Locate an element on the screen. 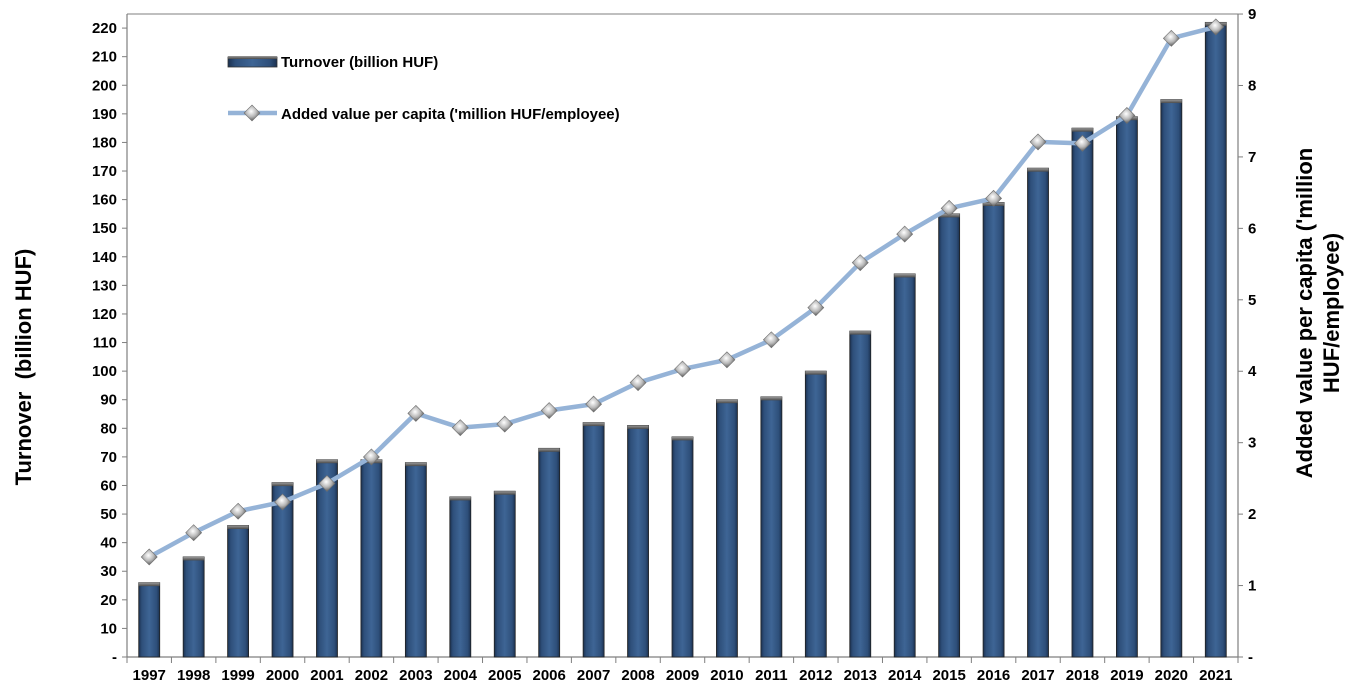 The height and width of the screenshot is (700, 1355). left-tick-label: 30 is located at coordinates (108, 571).